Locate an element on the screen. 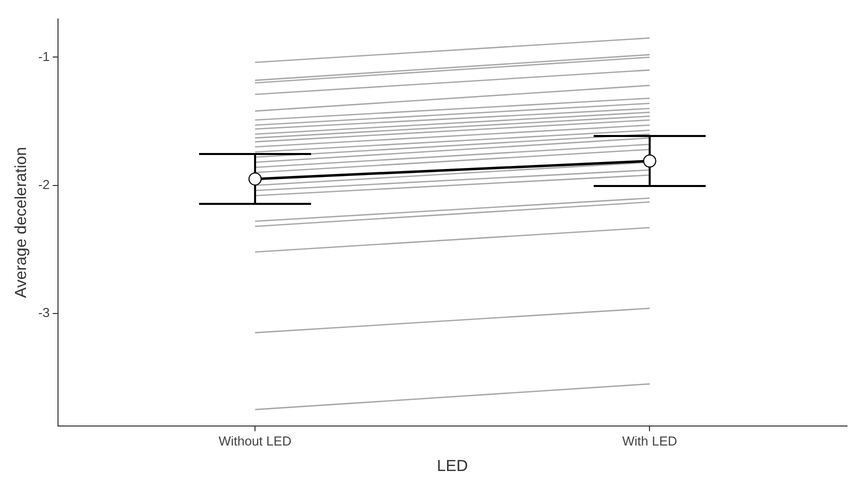 This screenshot has width=865, height=488. y-axis-title: Average deceleration is located at coordinates (21, 222).